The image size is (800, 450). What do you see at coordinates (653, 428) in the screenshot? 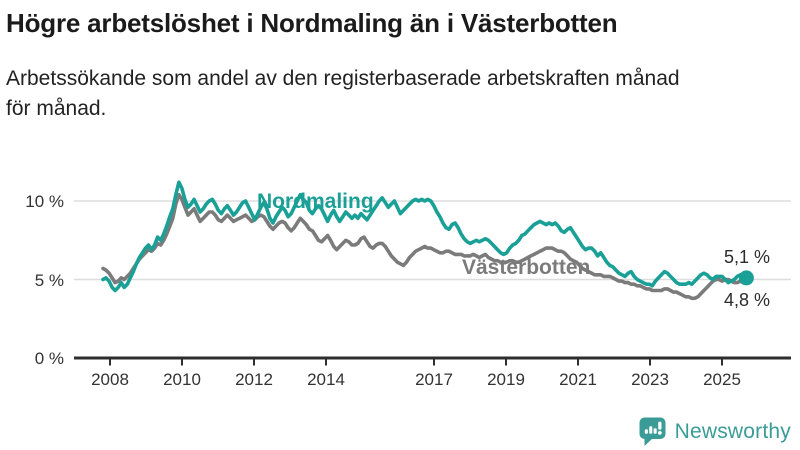
I see `bar-chart-glyph` at bounding box center [653, 428].